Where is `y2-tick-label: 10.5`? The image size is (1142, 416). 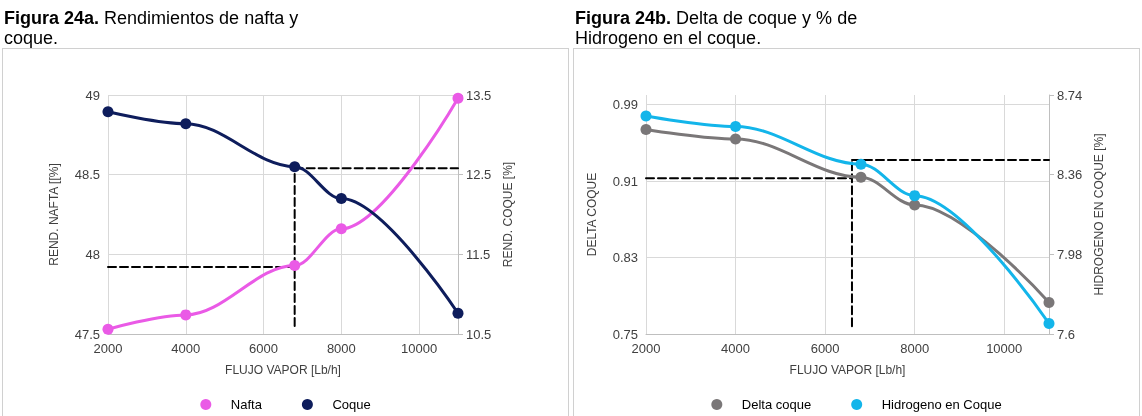
y2-tick-label: 10.5 is located at coordinates (479, 334).